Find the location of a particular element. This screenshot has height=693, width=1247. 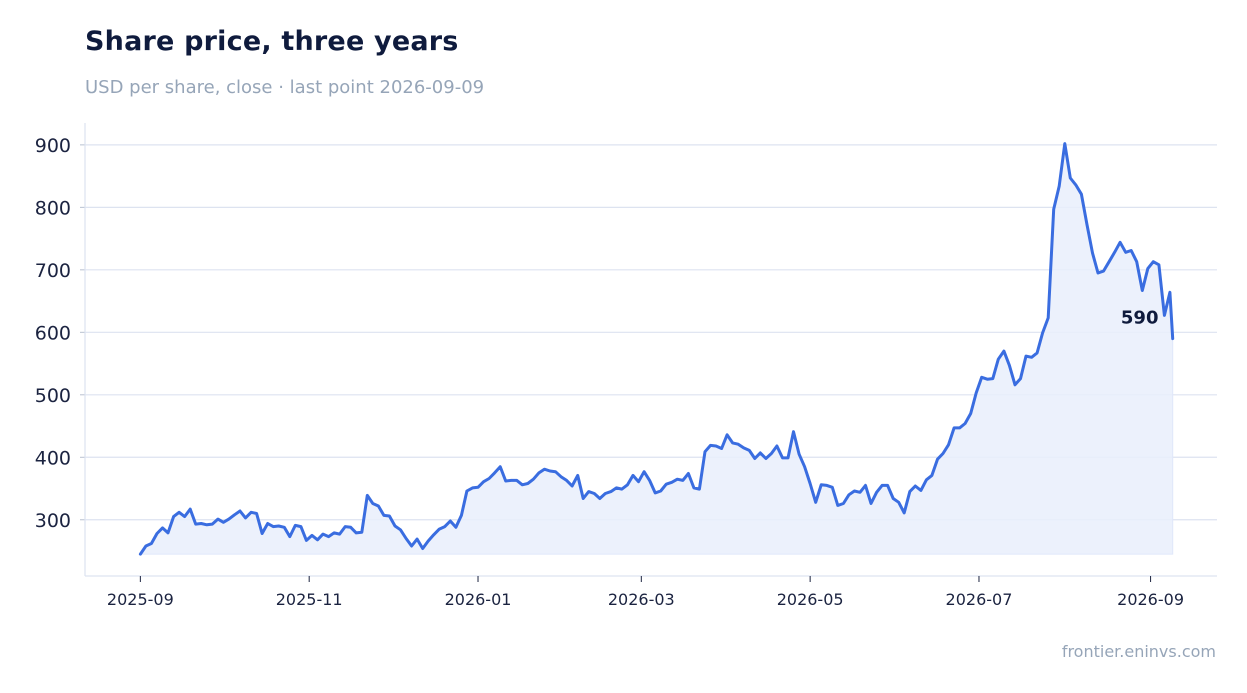

x-tick-label: 2025-09 is located at coordinates (140, 599).